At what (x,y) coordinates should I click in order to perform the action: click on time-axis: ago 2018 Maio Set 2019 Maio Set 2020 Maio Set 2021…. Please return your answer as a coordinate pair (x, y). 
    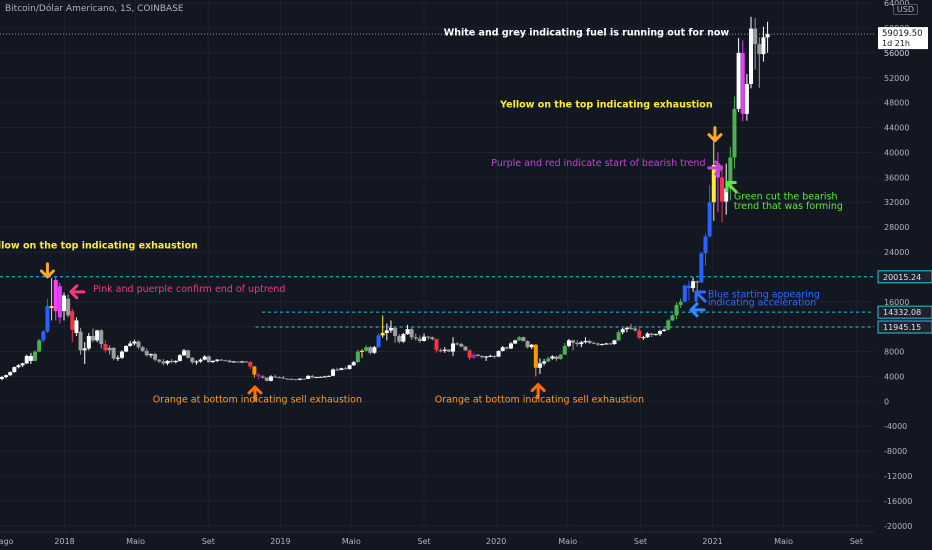
    Looking at the image, I should click on (466, 540).